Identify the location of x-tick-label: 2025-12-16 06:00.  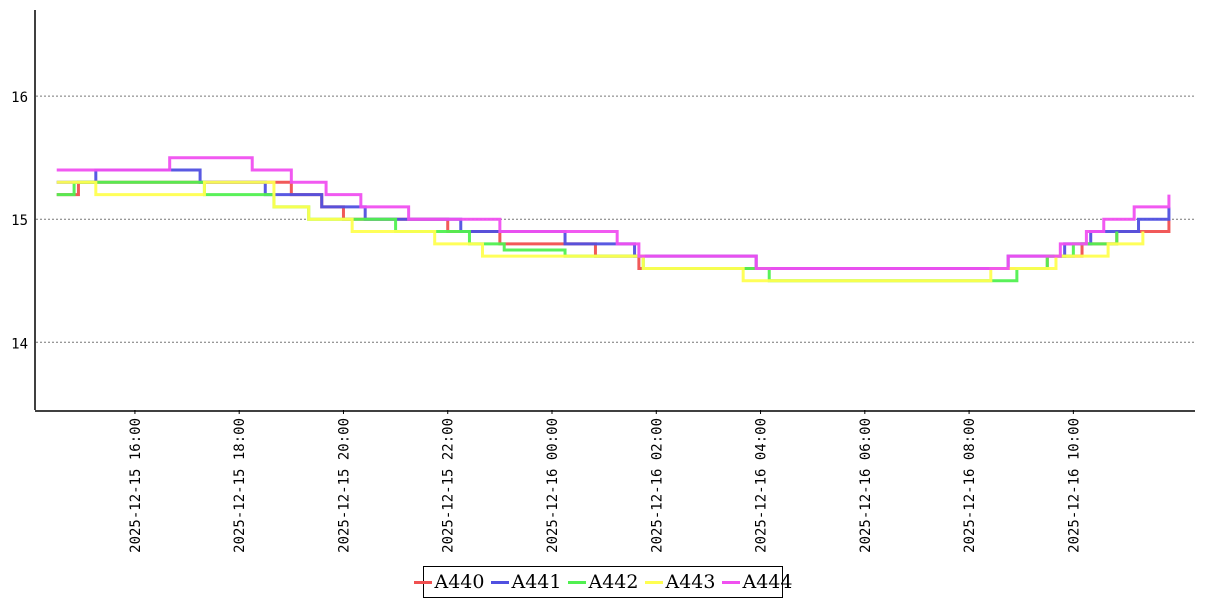
(866, 485).